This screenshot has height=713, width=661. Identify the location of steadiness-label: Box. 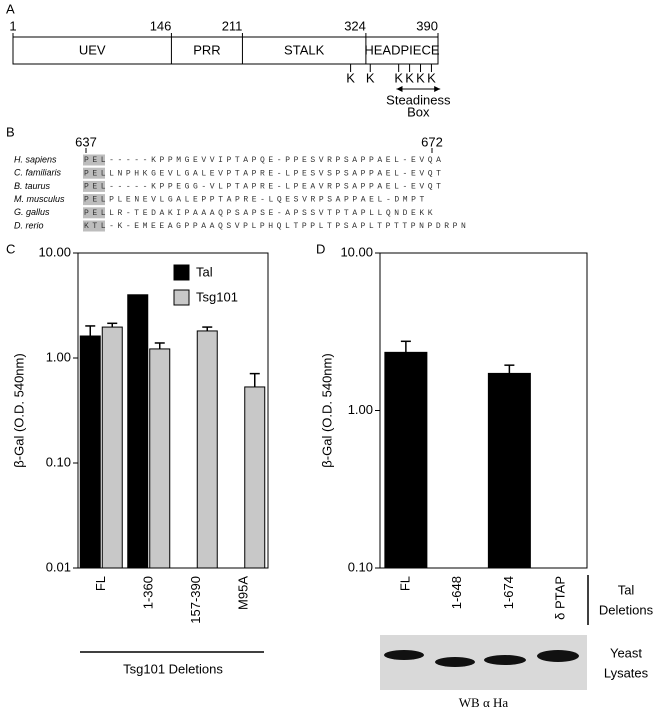
(418, 111).